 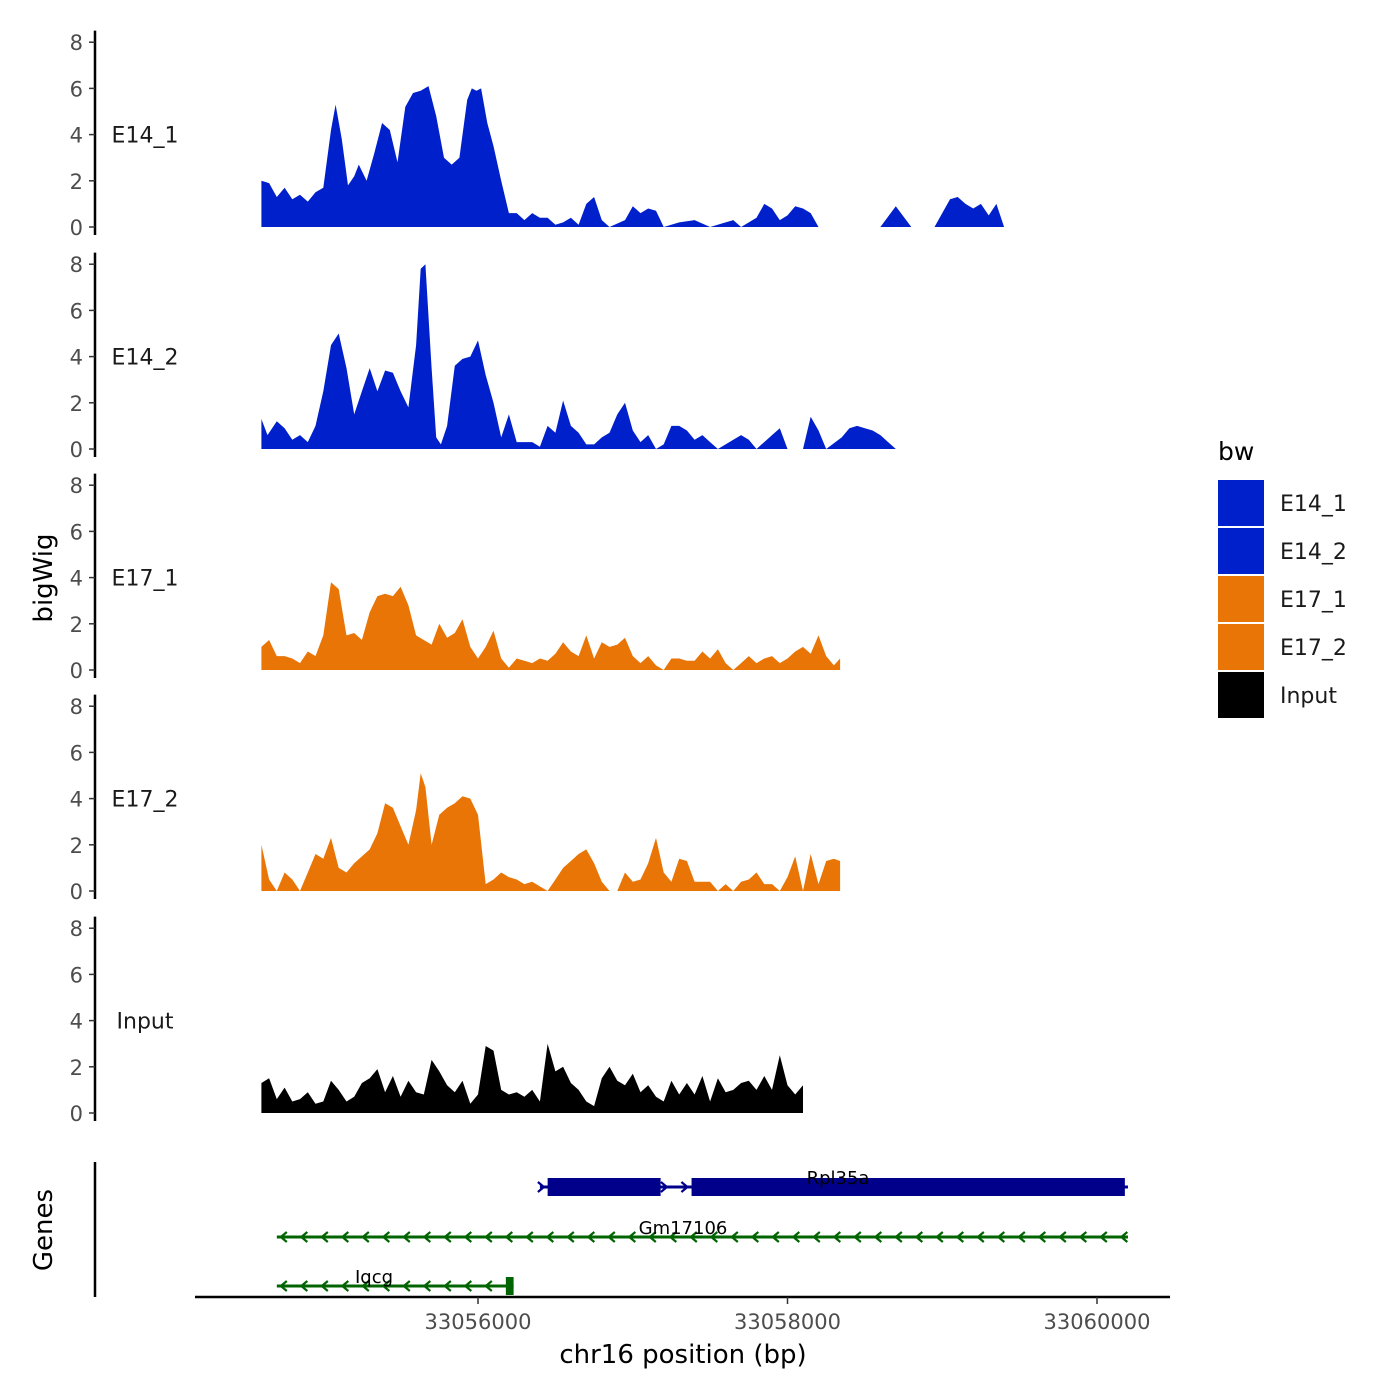 I want to click on gene-Iqcg: Iqcg, so click(x=395, y=1281).